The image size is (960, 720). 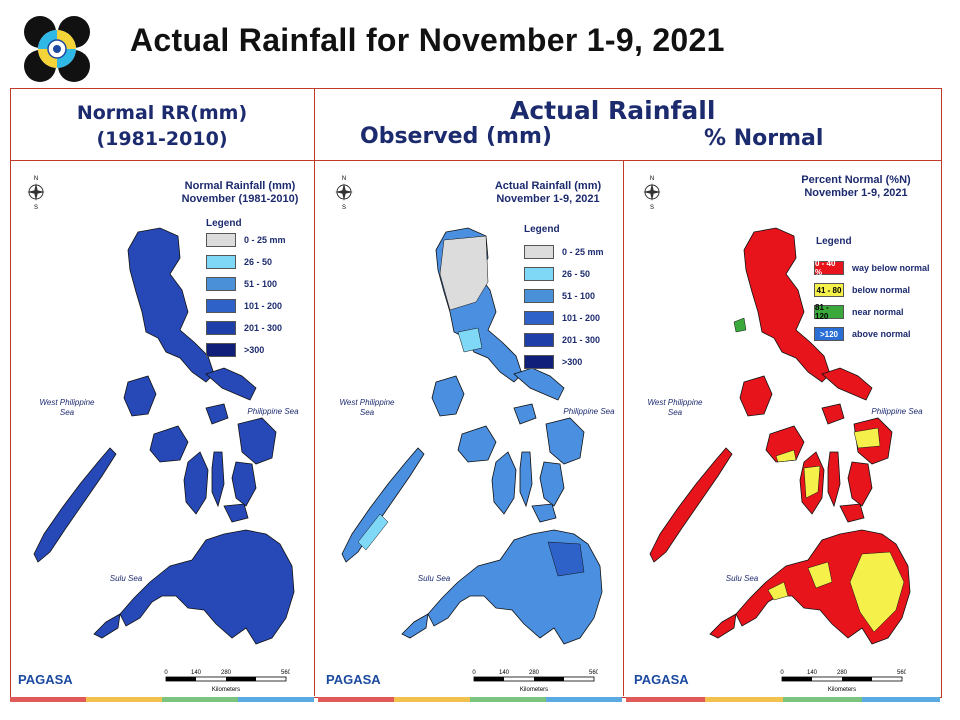 What do you see at coordinates (764, 138) in the screenshot?
I see `percent-normal-heading: % Normal` at bounding box center [764, 138].